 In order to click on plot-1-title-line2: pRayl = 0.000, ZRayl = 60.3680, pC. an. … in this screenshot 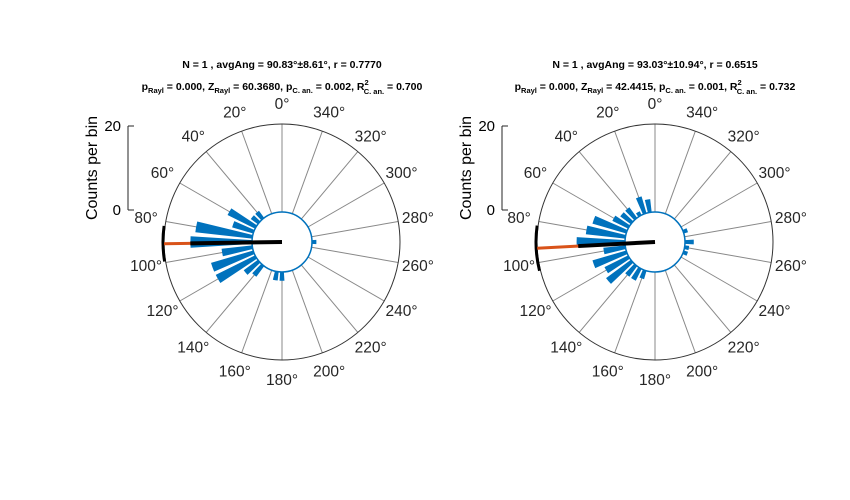, I will do `click(282, 87)`.